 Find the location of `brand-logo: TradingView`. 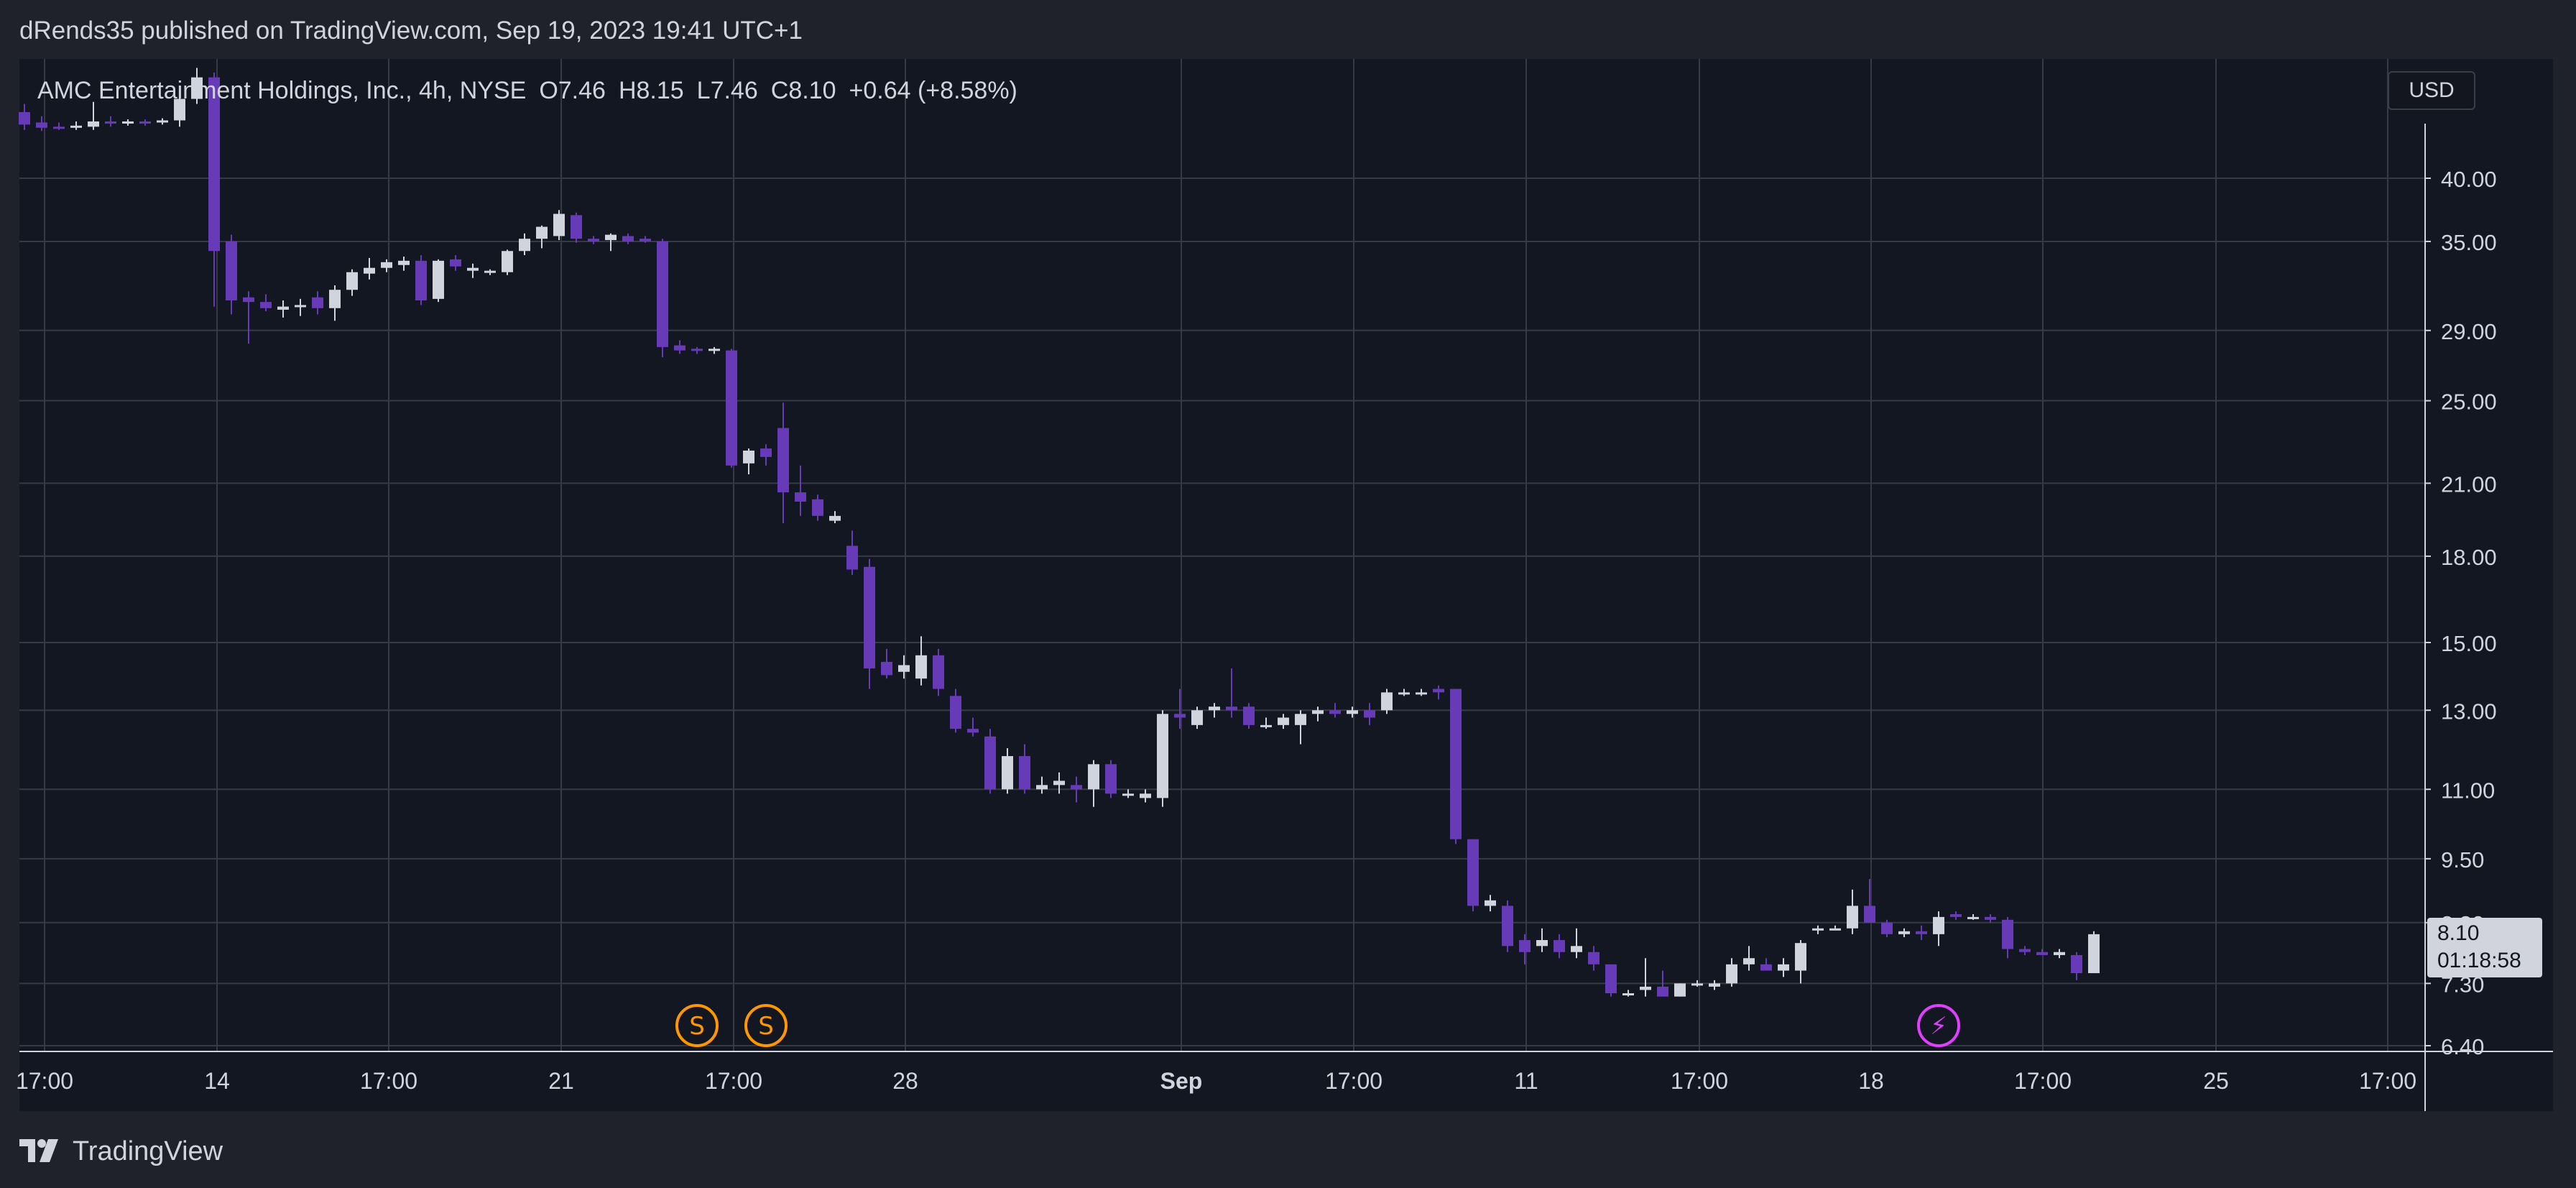

brand-logo: TradingView is located at coordinates (121, 1151).